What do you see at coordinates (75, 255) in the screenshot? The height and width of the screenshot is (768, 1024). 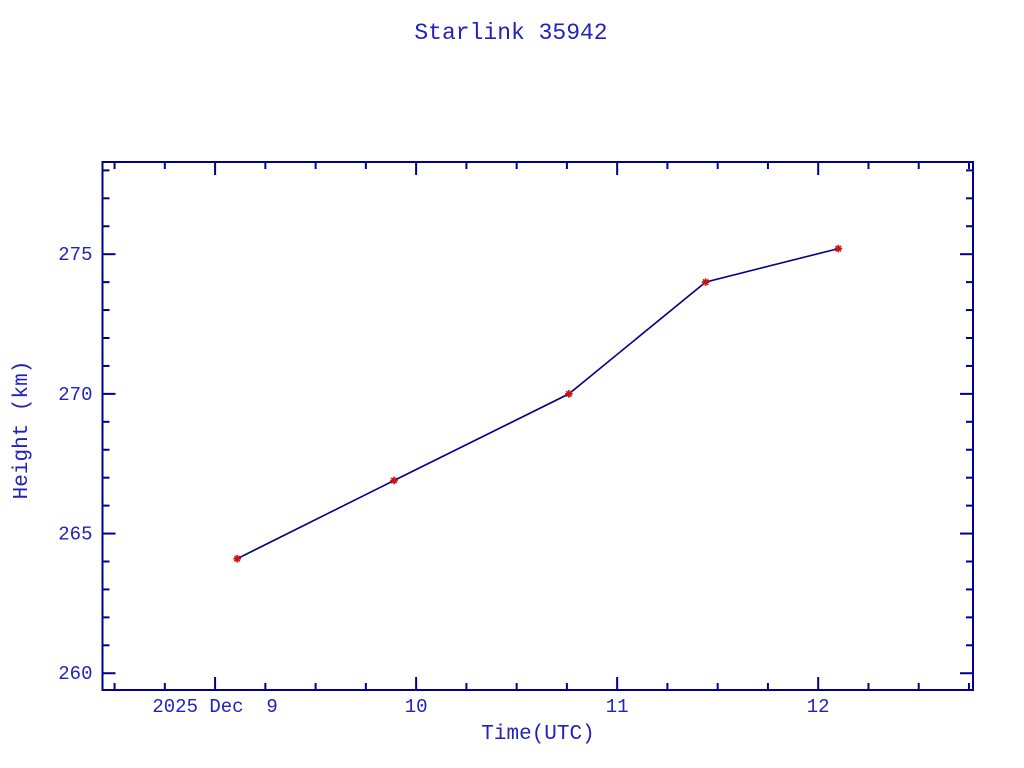 I see `y-tick-label: 275` at bounding box center [75, 255].